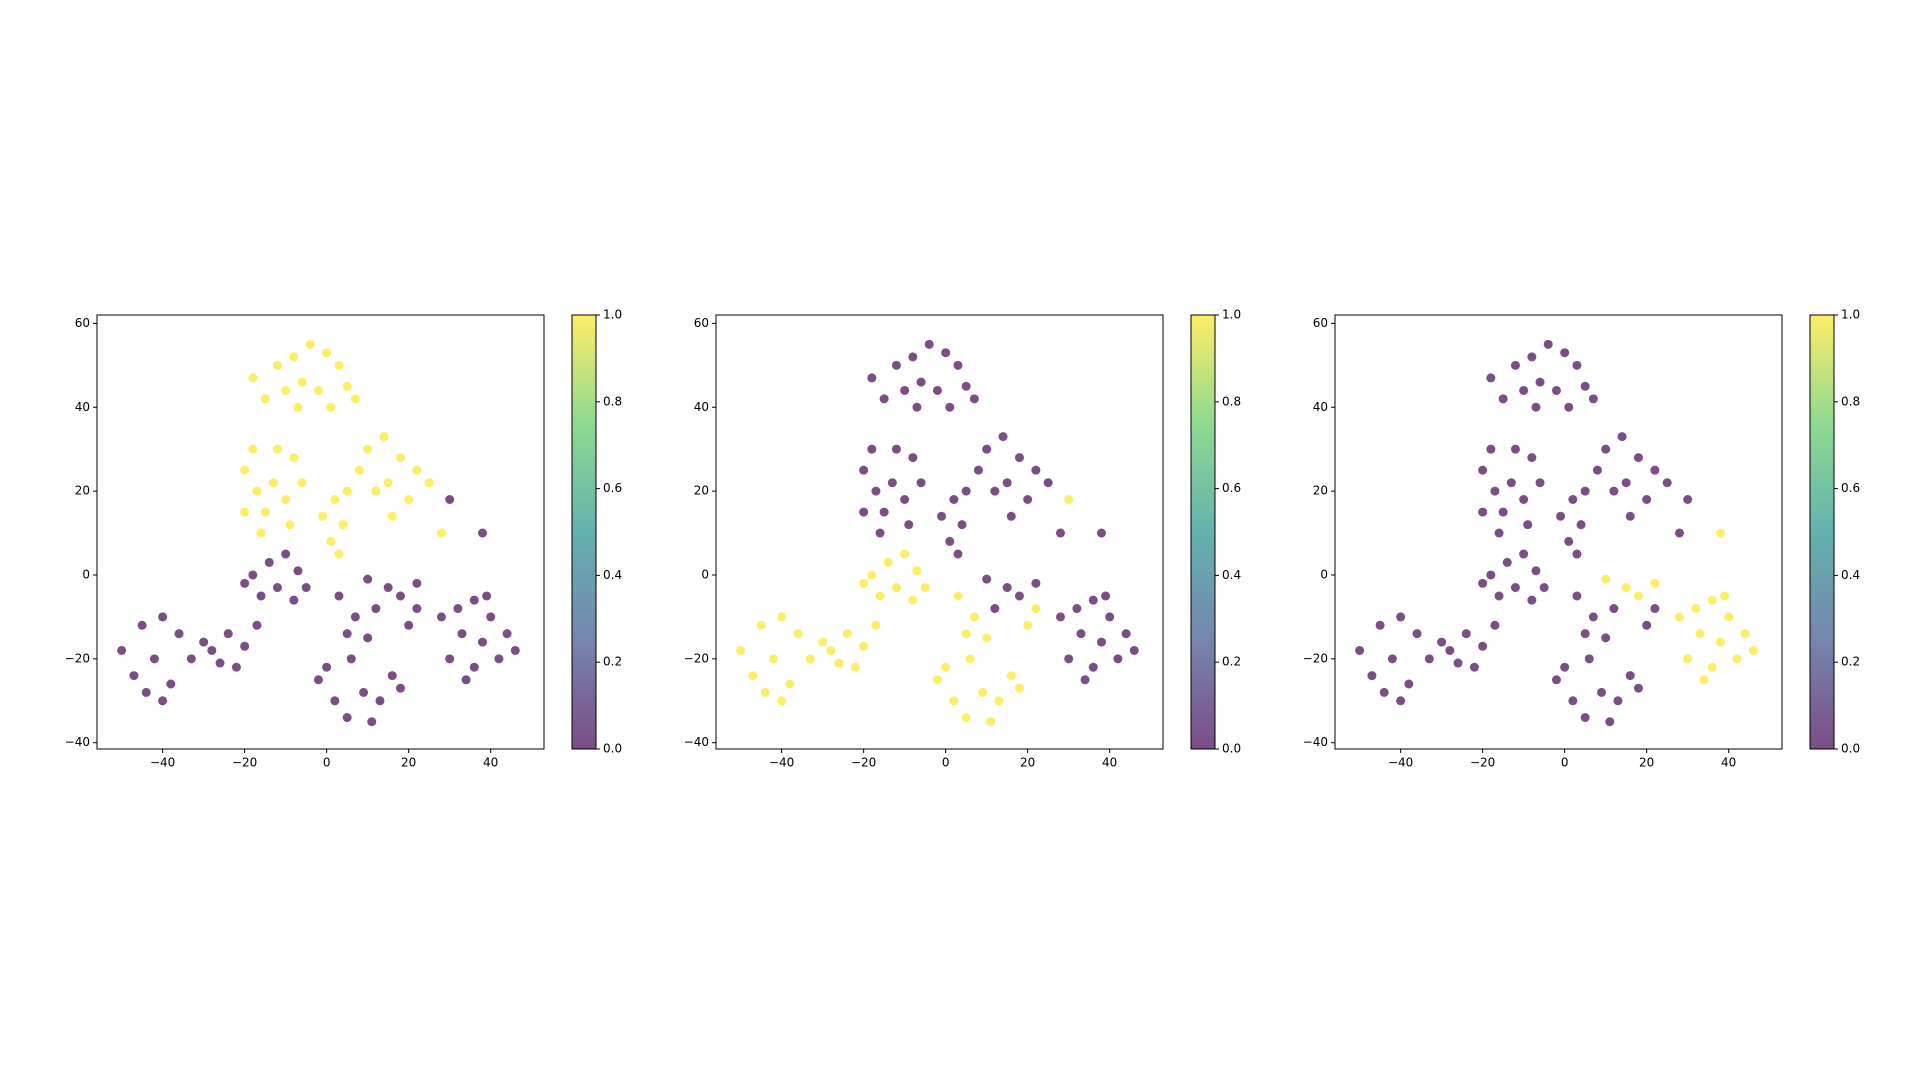  I want to click on x-tick-label: −20, so click(1482, 763).